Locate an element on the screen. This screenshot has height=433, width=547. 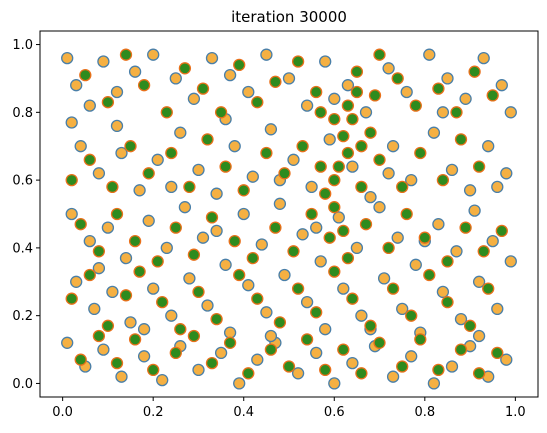
x-tick-label: 0.6 is located at coordinates (334, 412).